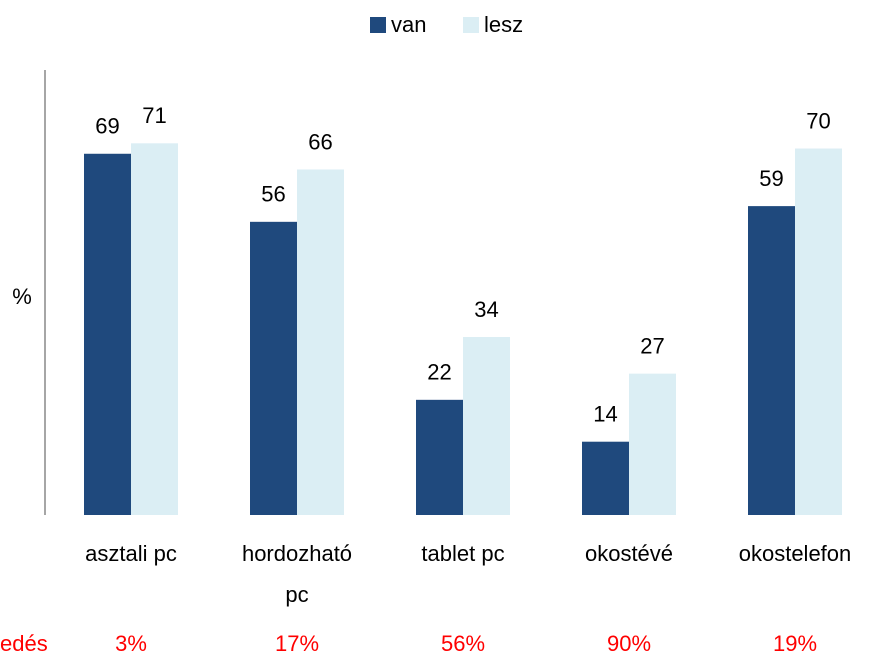 The image size is (872, 657). What do you see at coordinates (629, 643) in the screenshot?
I see `annotation: 90%` at bounding box center [629, 643].